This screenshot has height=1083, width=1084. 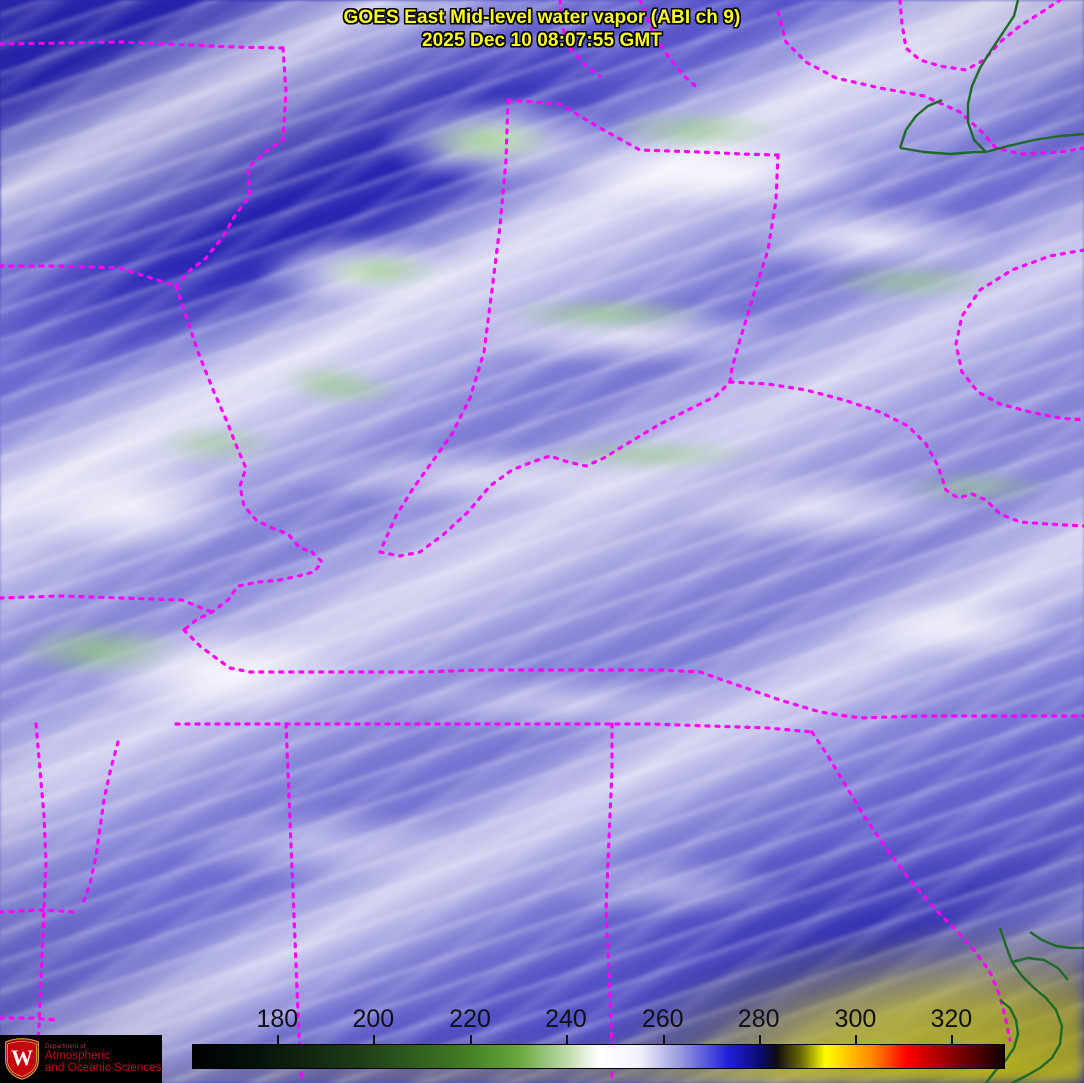 What do you see at coordinates (598, 1019) in the screenshot?
I see `colorbar-tick-labels: 180 200 220 240 260 280 300 320` at bounding box center [598, 1019].